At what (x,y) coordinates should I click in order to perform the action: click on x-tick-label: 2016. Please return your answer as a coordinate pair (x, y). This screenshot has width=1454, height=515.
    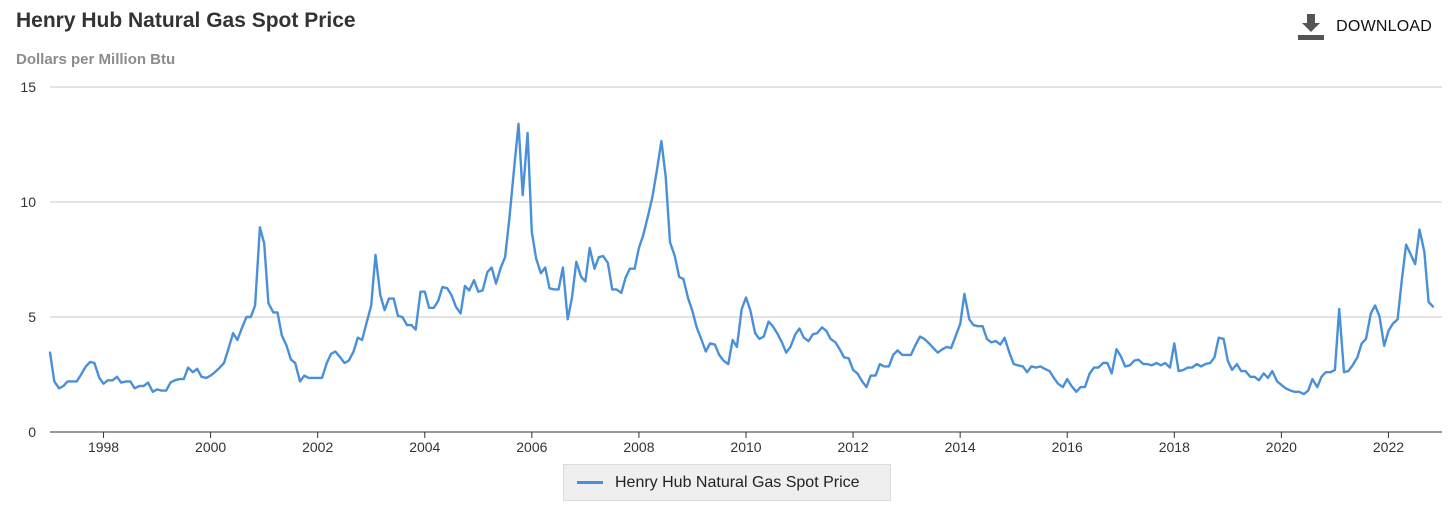
    Looking at the image, I should click on (1067, 447).